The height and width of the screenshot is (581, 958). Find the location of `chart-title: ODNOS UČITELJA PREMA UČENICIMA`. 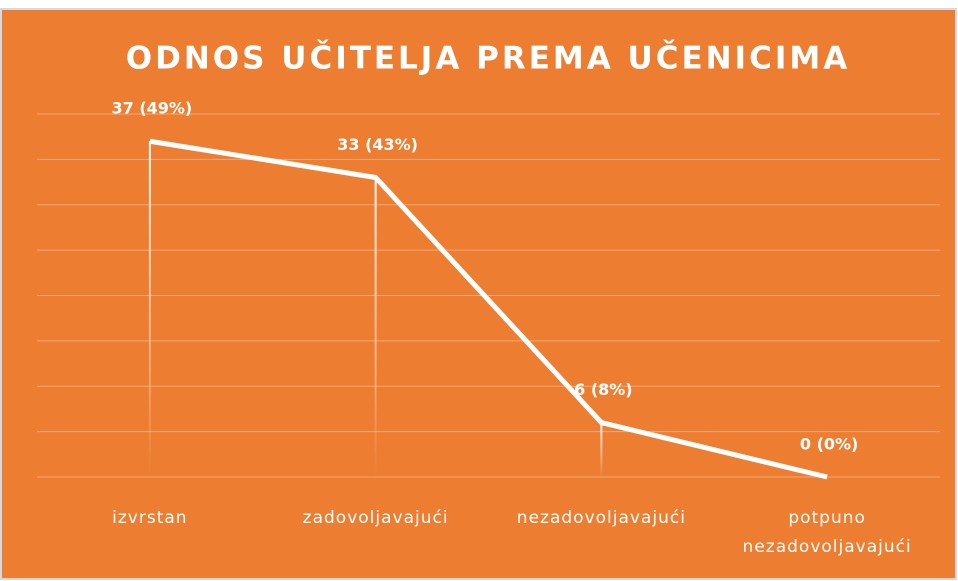

chart-title: ODNOS UČITELJA PREMA UČENICIMA is located at coordinates (488, 58).